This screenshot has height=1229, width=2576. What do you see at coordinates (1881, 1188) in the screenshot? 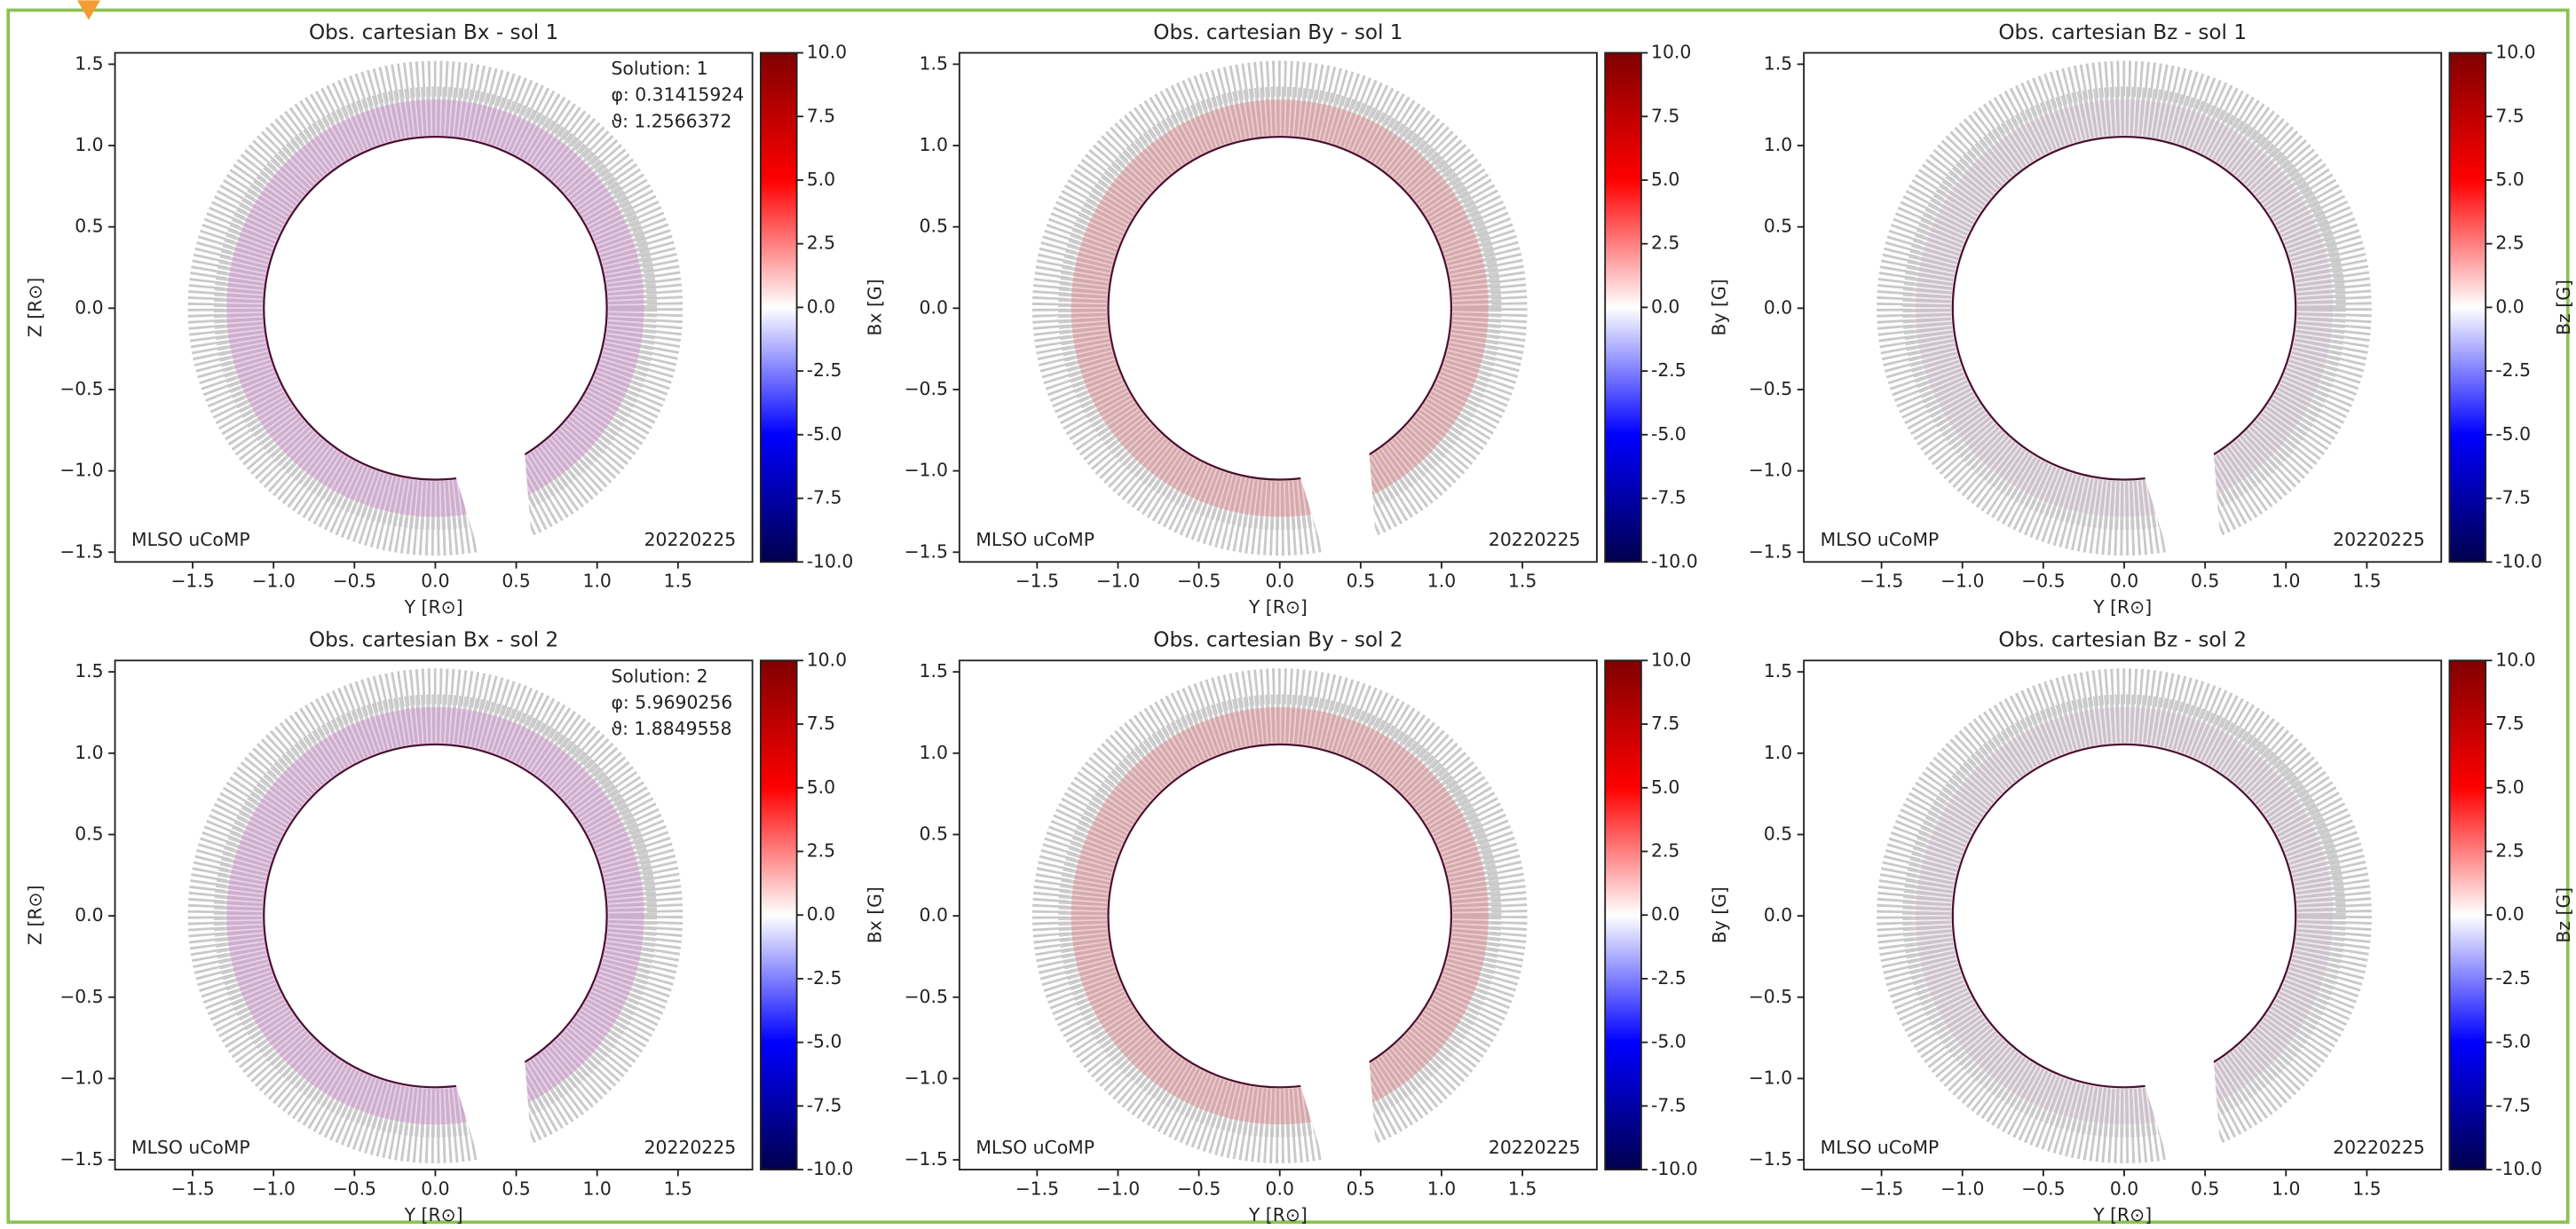
I see `x-tick-label: −1.5` at bounding box center [1881, 1188].